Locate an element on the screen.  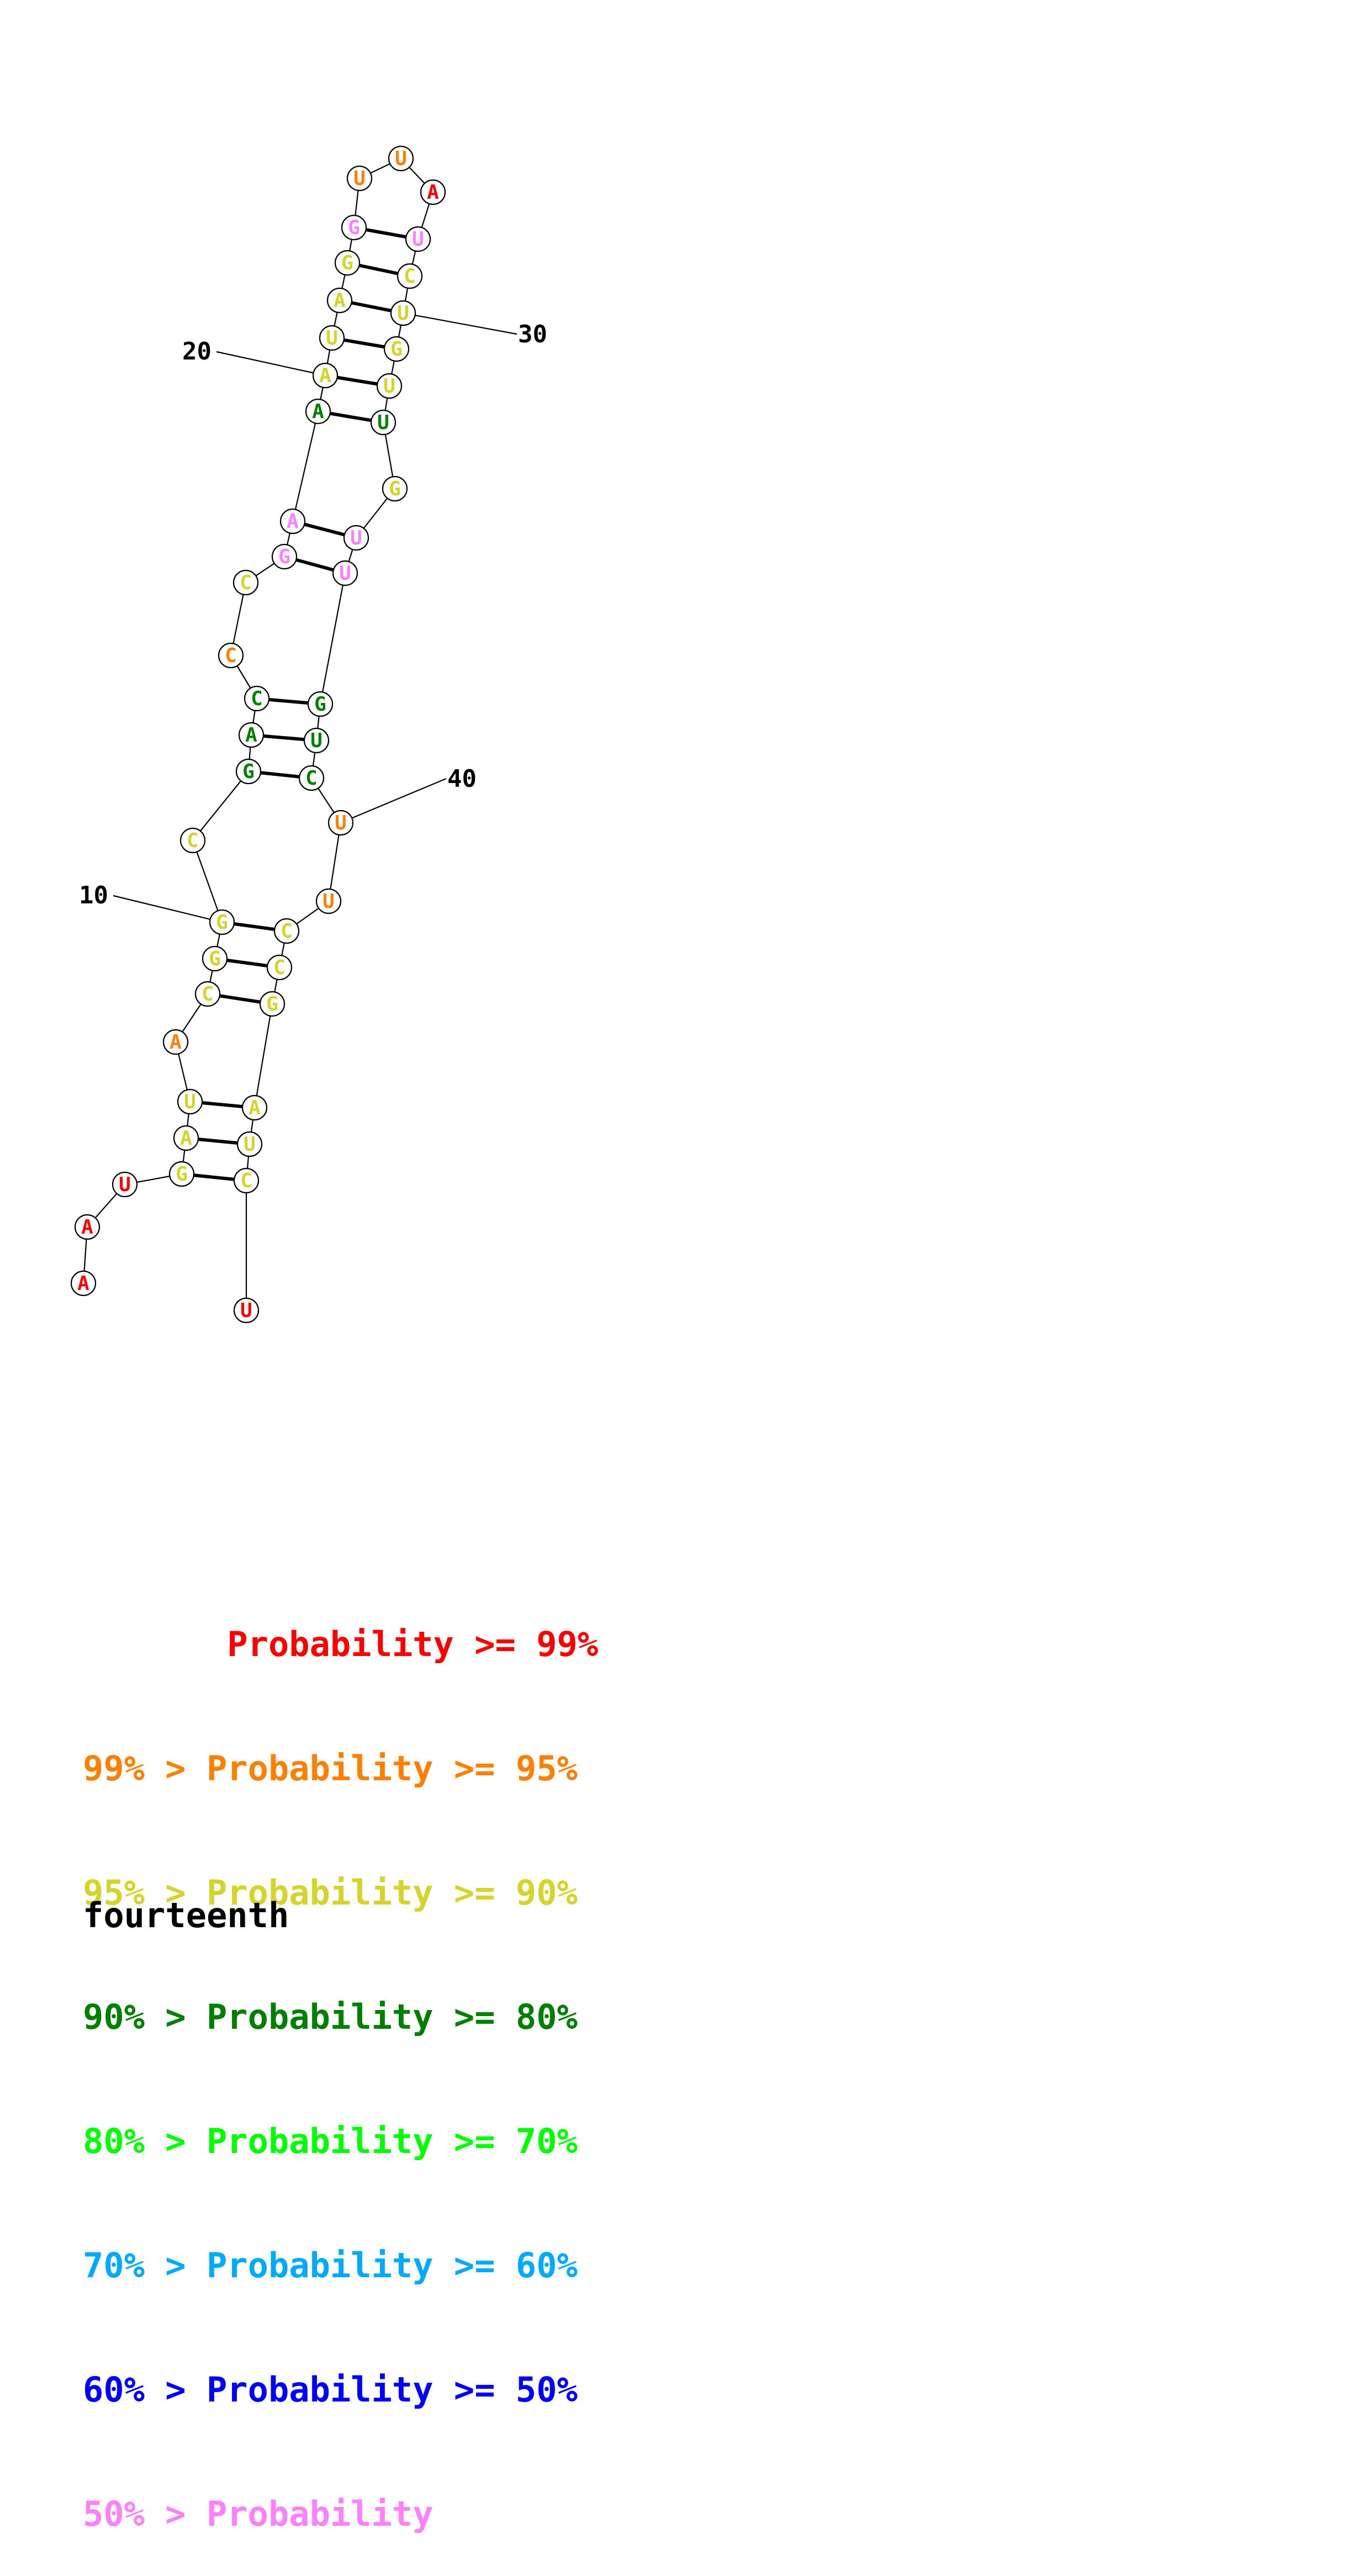
legend-row-60: 70% > Probability >= 60% is located at coordinates (330, 2265).